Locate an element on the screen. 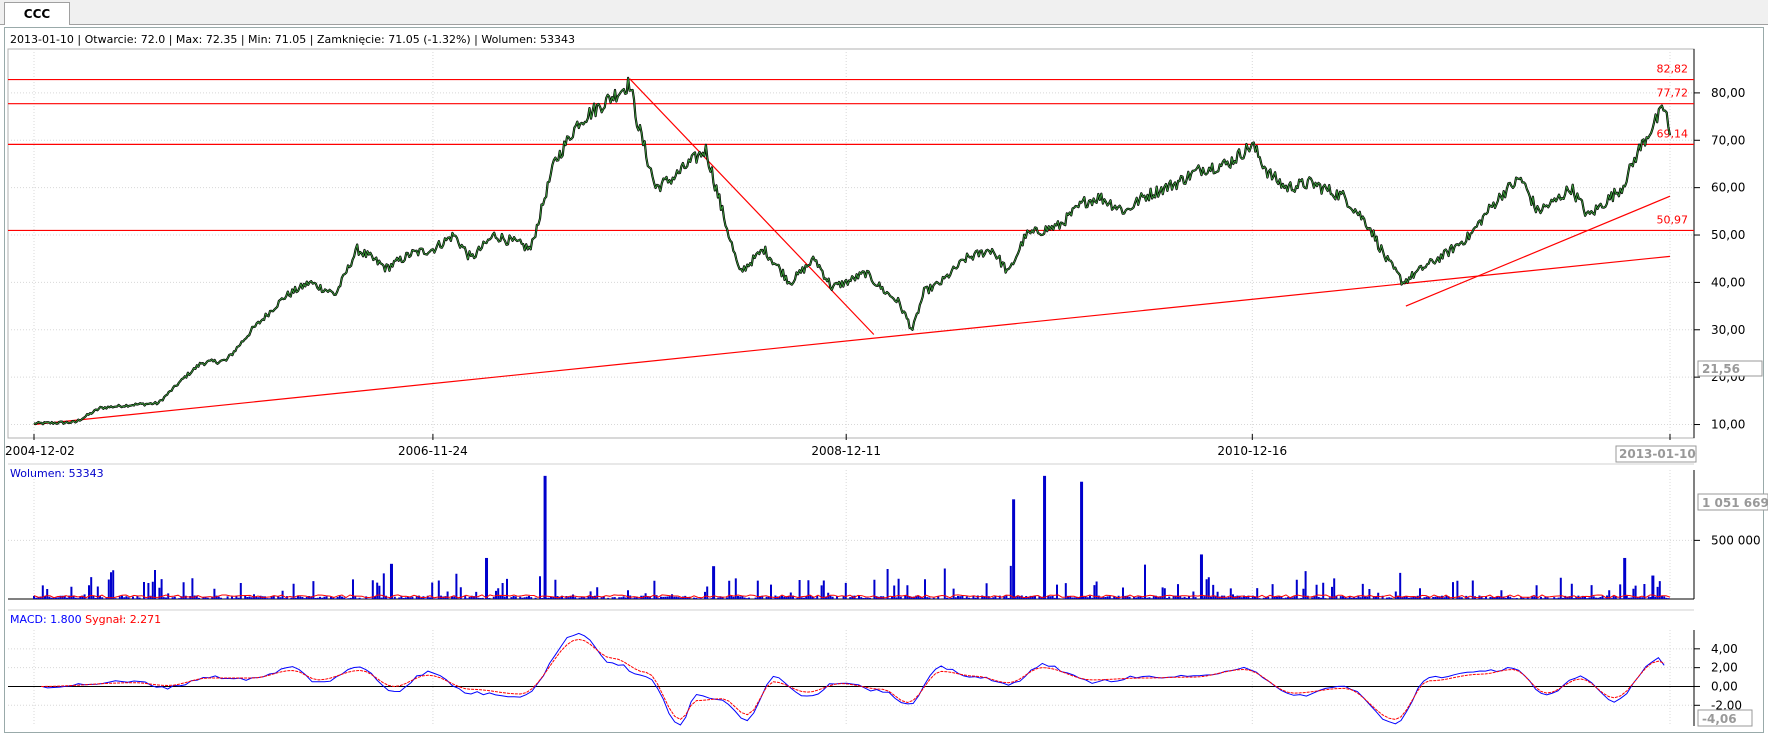 The width and height of the screenshot is (1768, 737). y-tick-label: 60,00 is located at coordinates (1728, 188).